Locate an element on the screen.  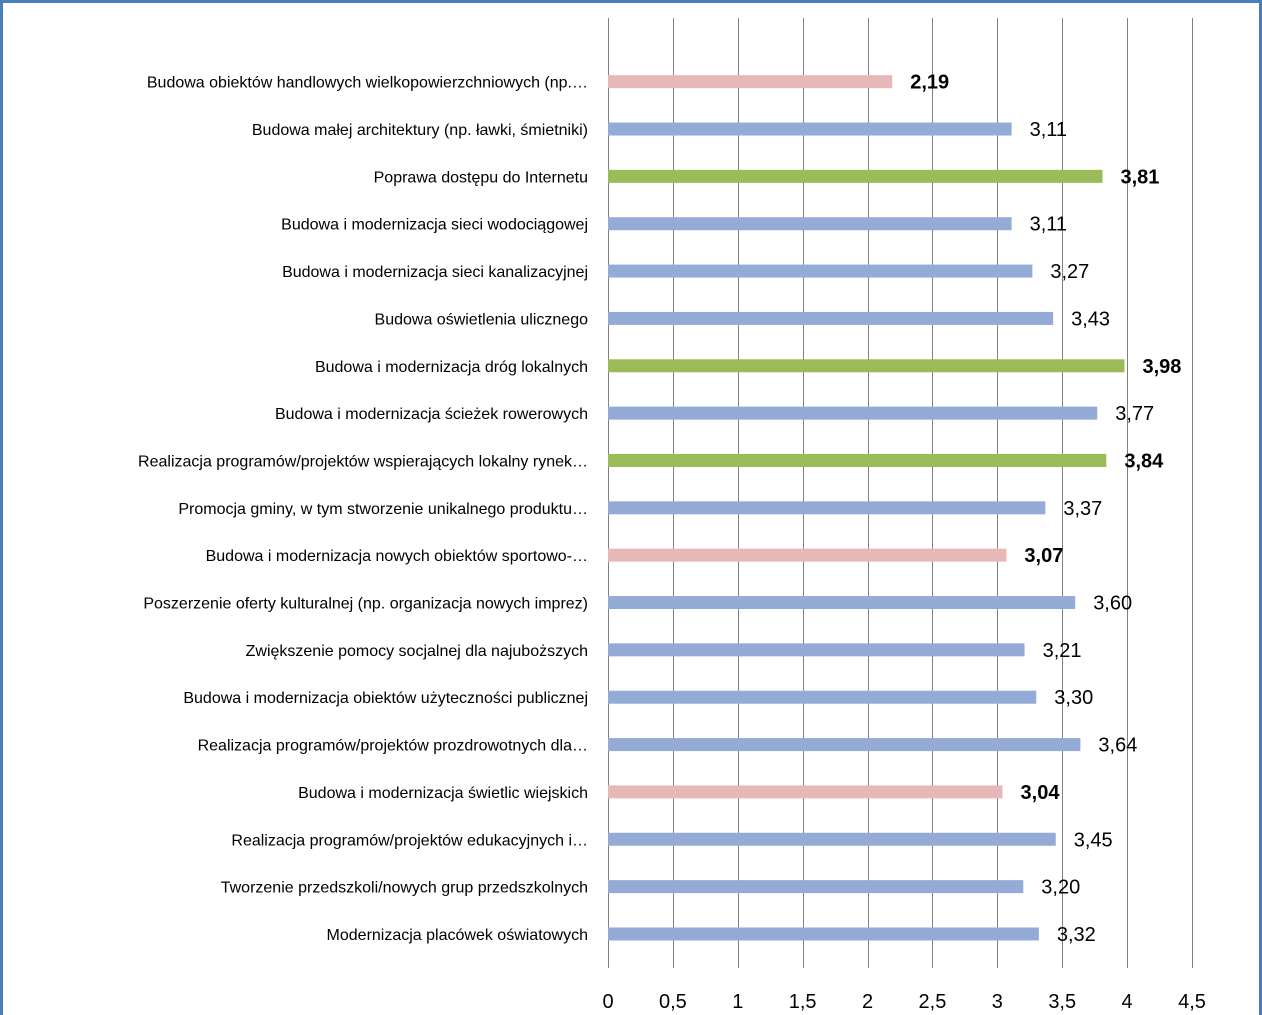
value-label: 3,07 is located at coordinates (1043, 556).